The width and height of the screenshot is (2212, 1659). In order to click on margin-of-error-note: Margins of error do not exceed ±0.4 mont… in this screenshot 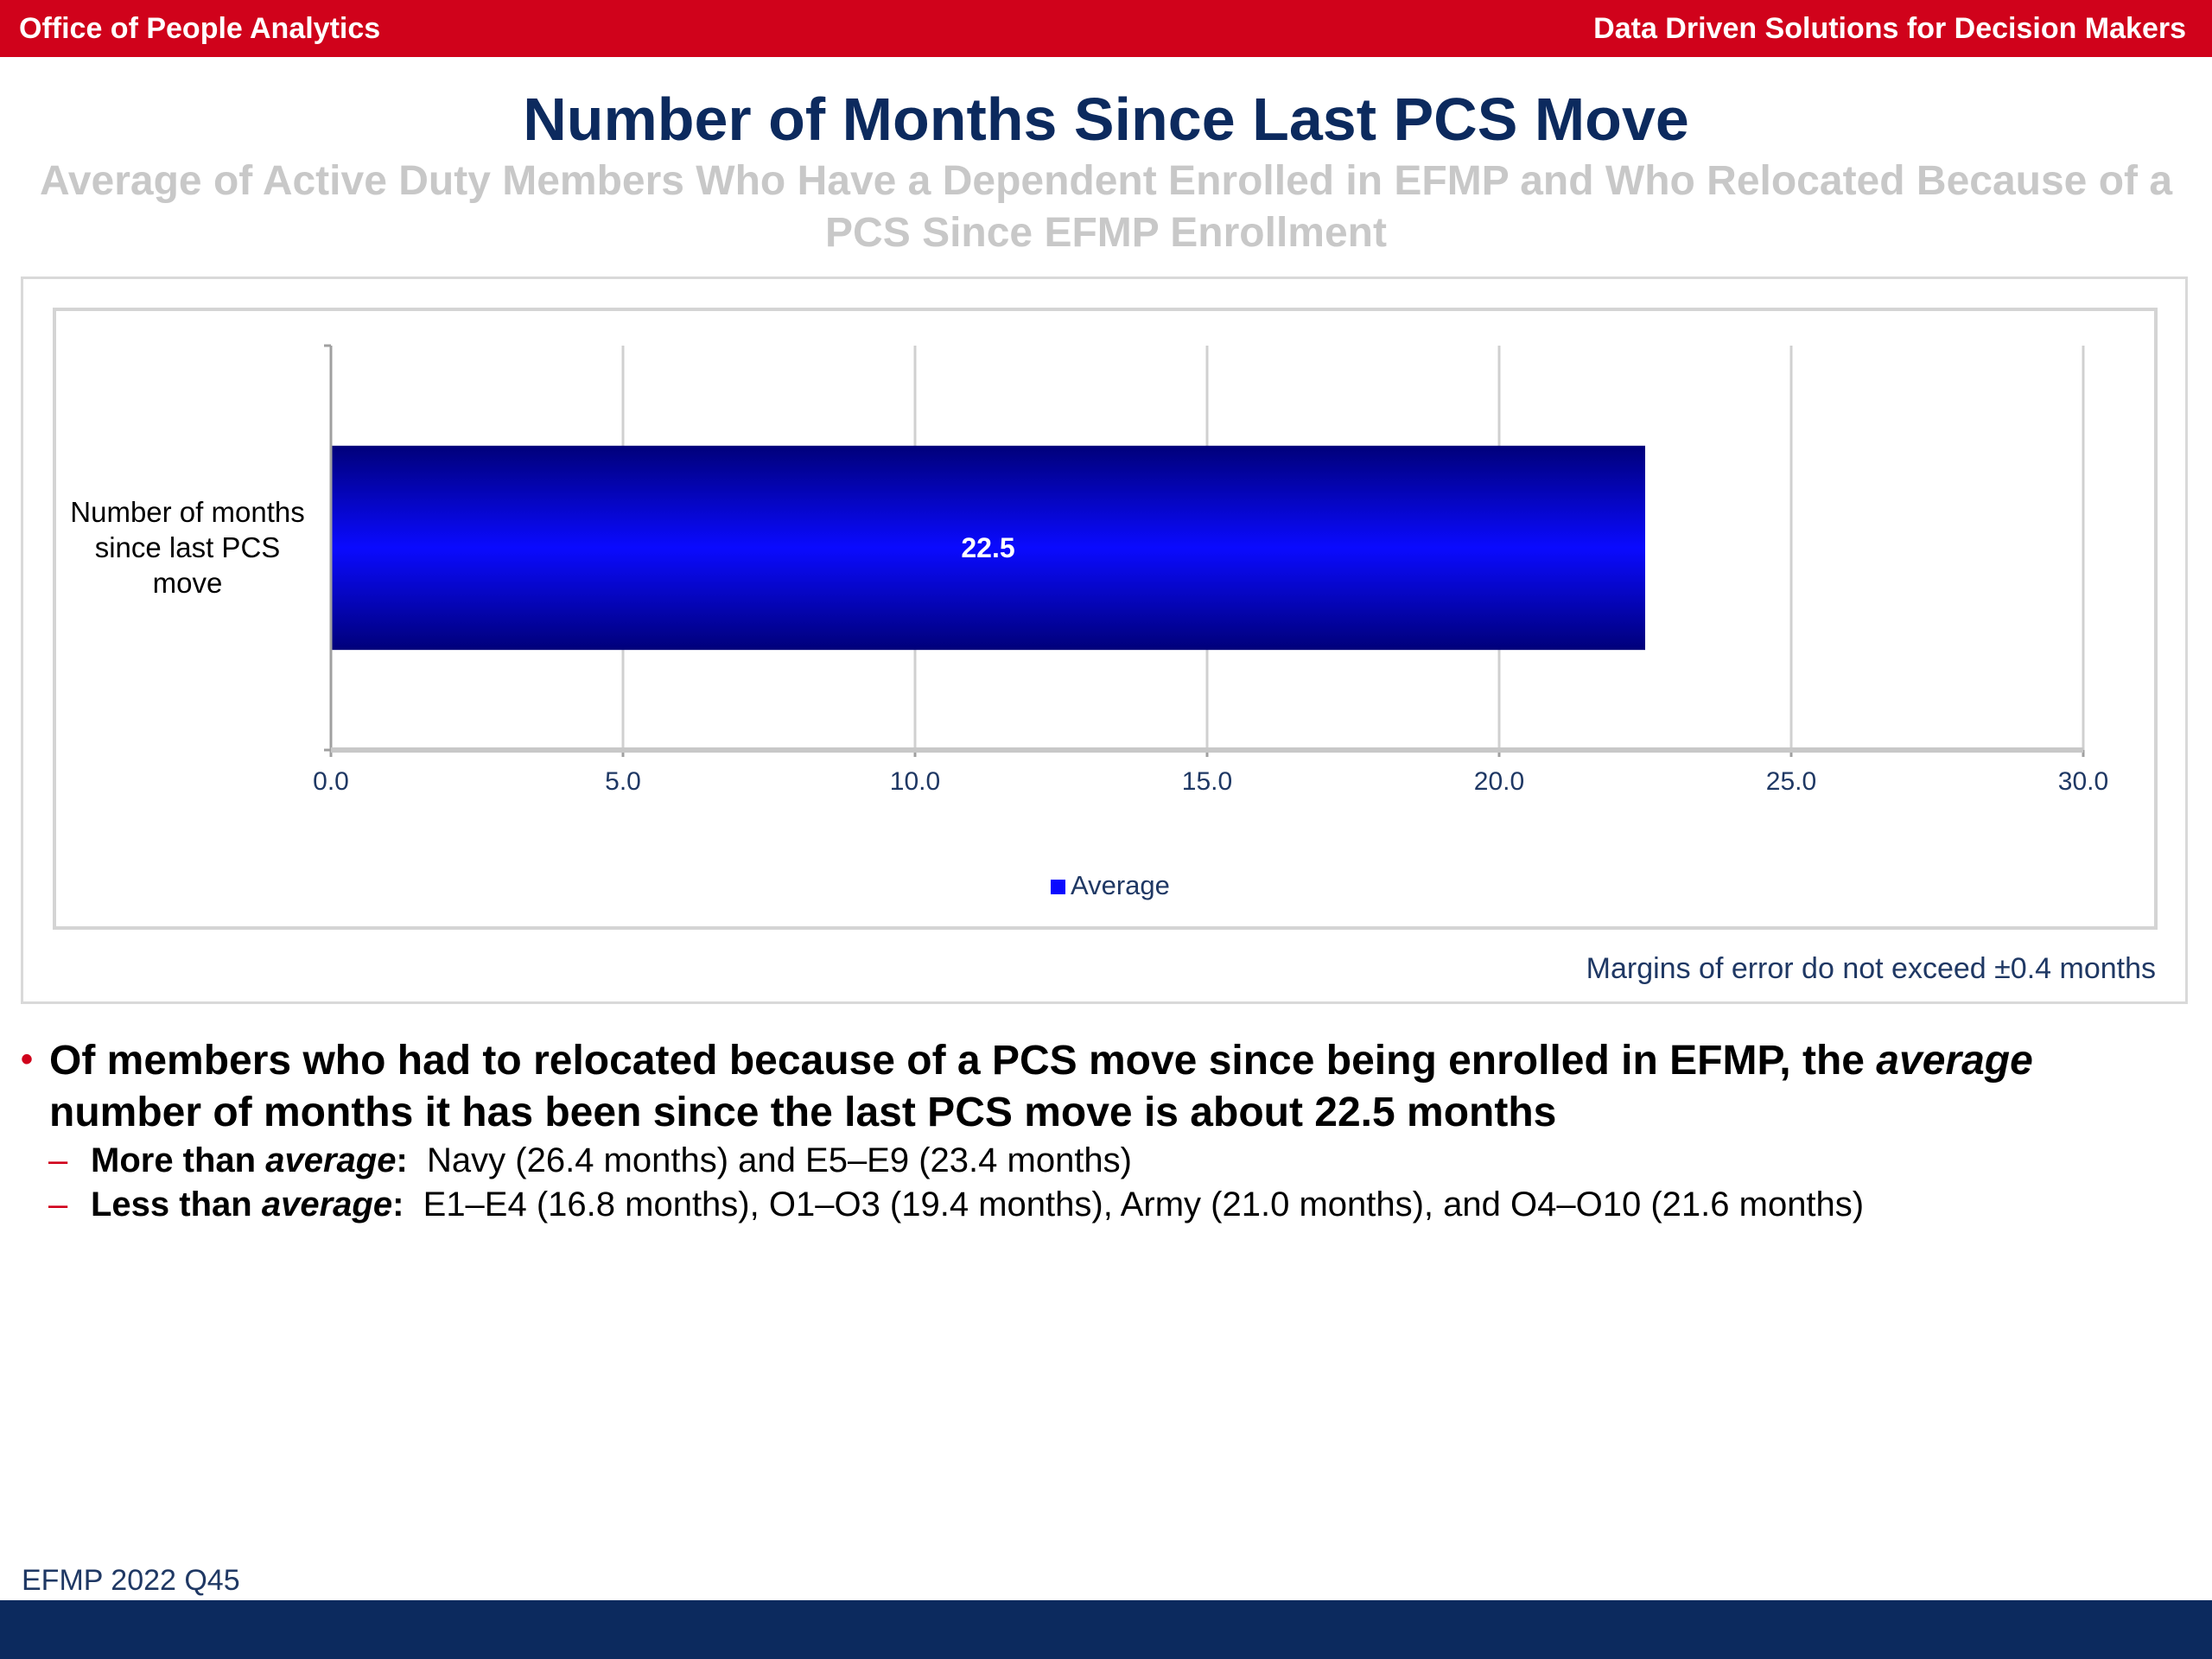, I will do `click(1871, 968)`.